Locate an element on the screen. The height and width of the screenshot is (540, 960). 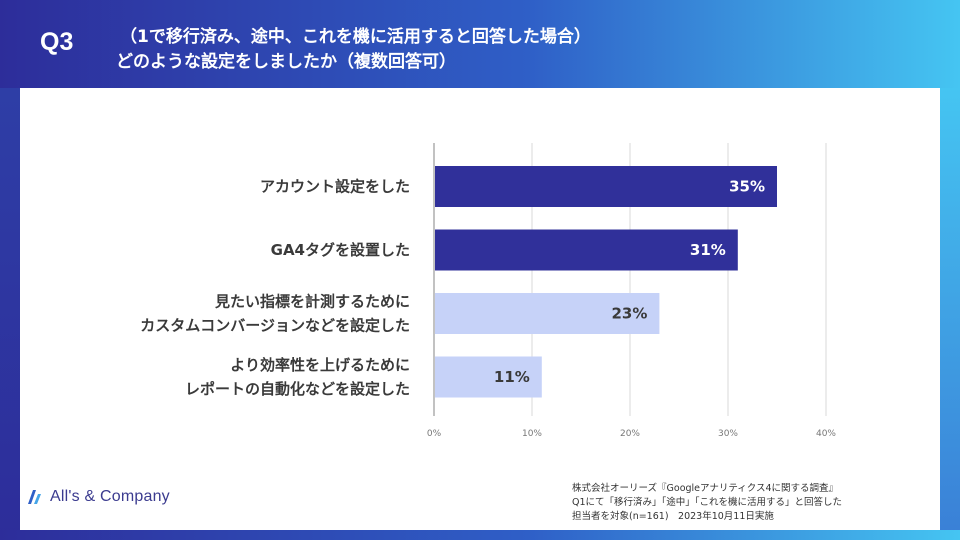
x-tick-label: 40% is located at coordinates (826, 434).